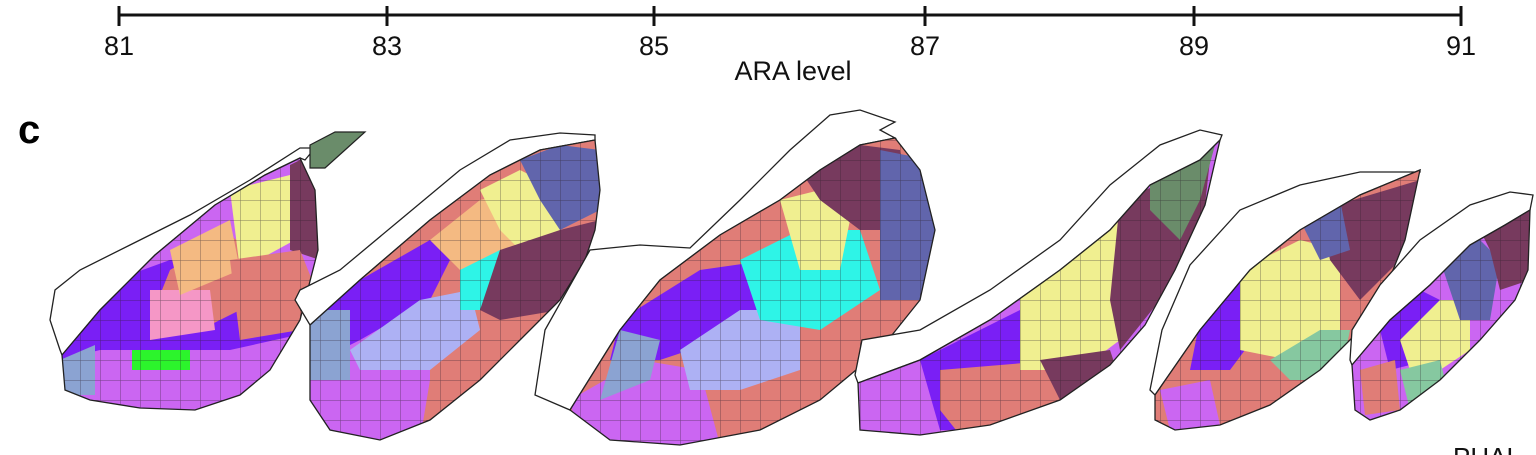 This screenshot has height=455, width=1536. I want to click on tick-label: 91, so click(1461, 46).